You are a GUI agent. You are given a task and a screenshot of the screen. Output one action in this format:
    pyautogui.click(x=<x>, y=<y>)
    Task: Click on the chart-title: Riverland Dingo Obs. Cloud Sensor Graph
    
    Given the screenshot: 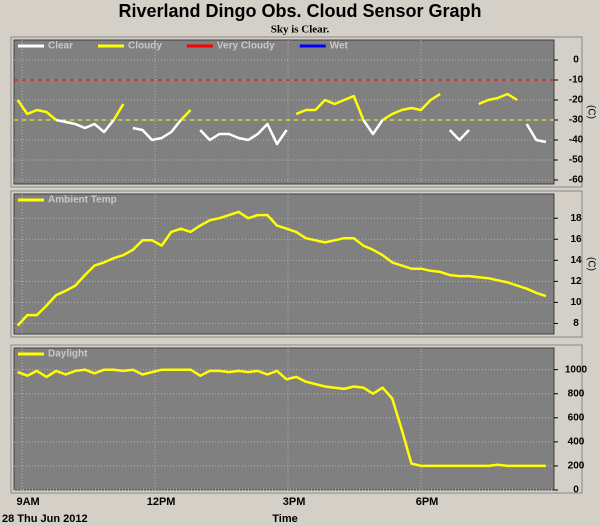 What is the action you would take?
    pyautogui.click(x=299, y=11)
    